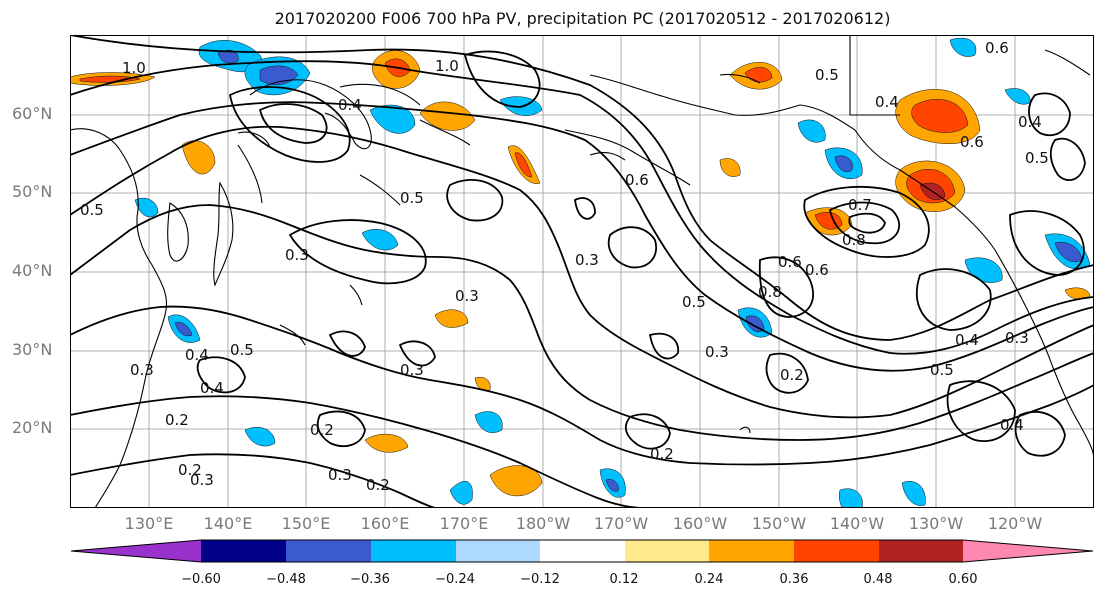  What do you see at coordinates (32, 113) in the screenshot?
I see `lat-label-60n: 60°N` at bounding box center [32, 113].